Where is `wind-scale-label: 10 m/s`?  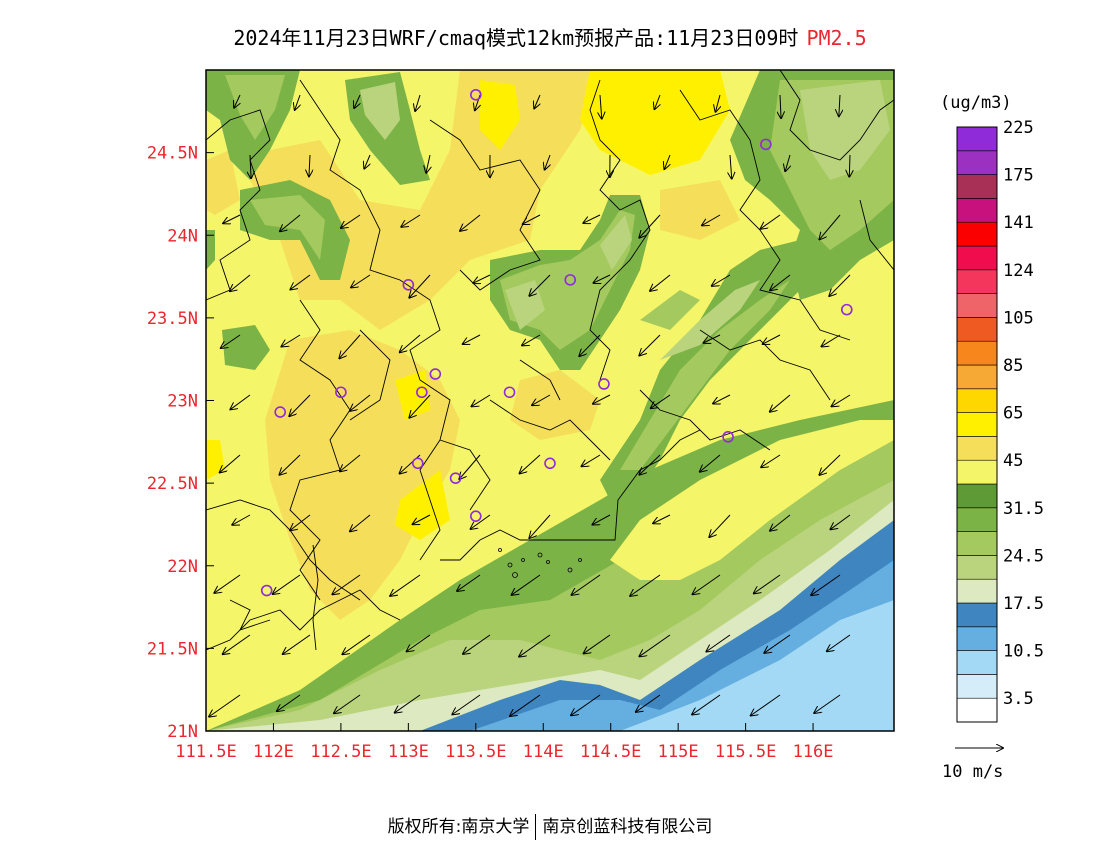 wind-scale-label: 10 m/s is located at coordinates (972, 772).